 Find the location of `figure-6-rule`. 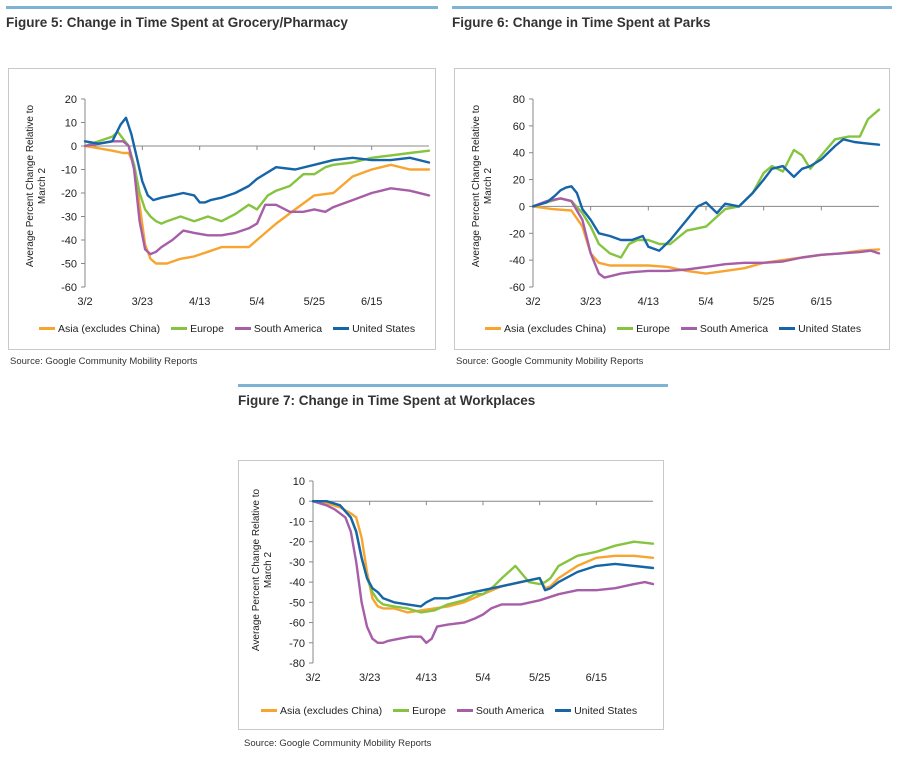

figure-6-rule is located at coordinates (672, 7).